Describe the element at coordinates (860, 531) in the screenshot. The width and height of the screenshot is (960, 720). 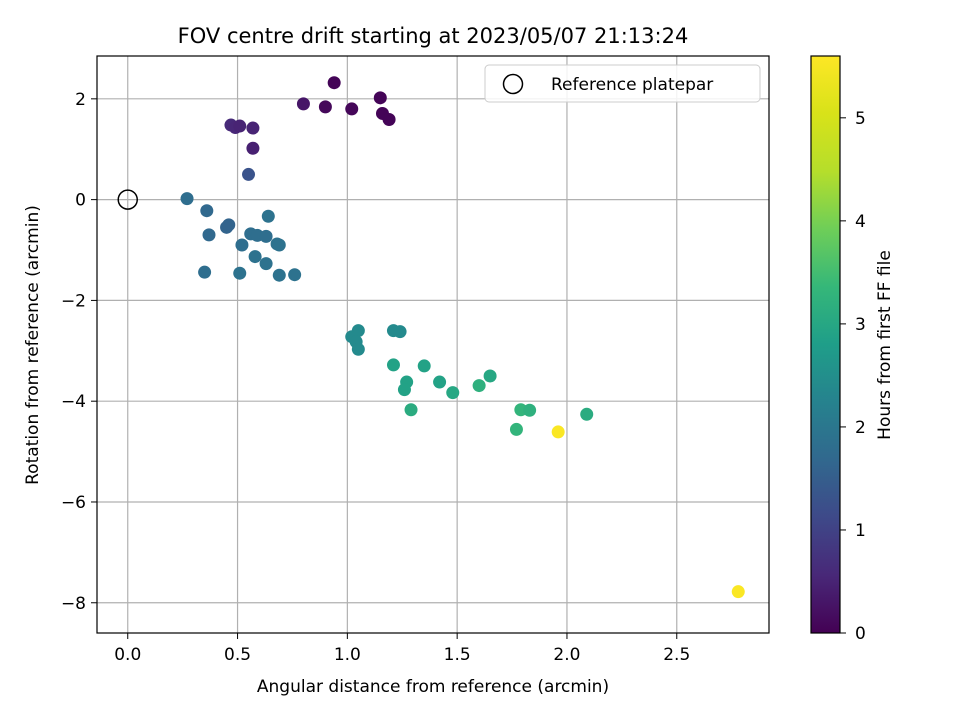
I see `colorbar-tick-label: 1` at that location.